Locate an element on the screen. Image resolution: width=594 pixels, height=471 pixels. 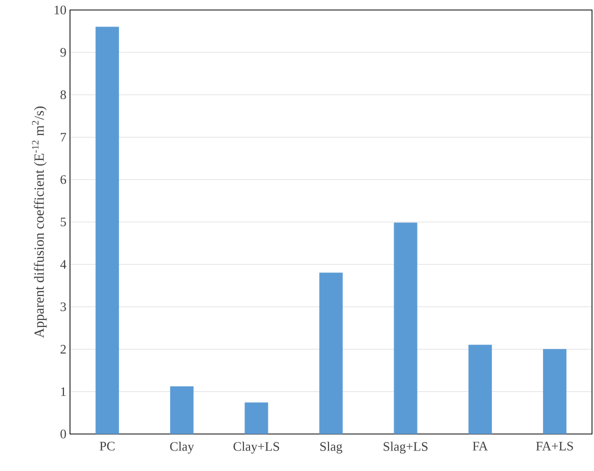
y-tick-label: 3 is located at coordinates (63, 307).